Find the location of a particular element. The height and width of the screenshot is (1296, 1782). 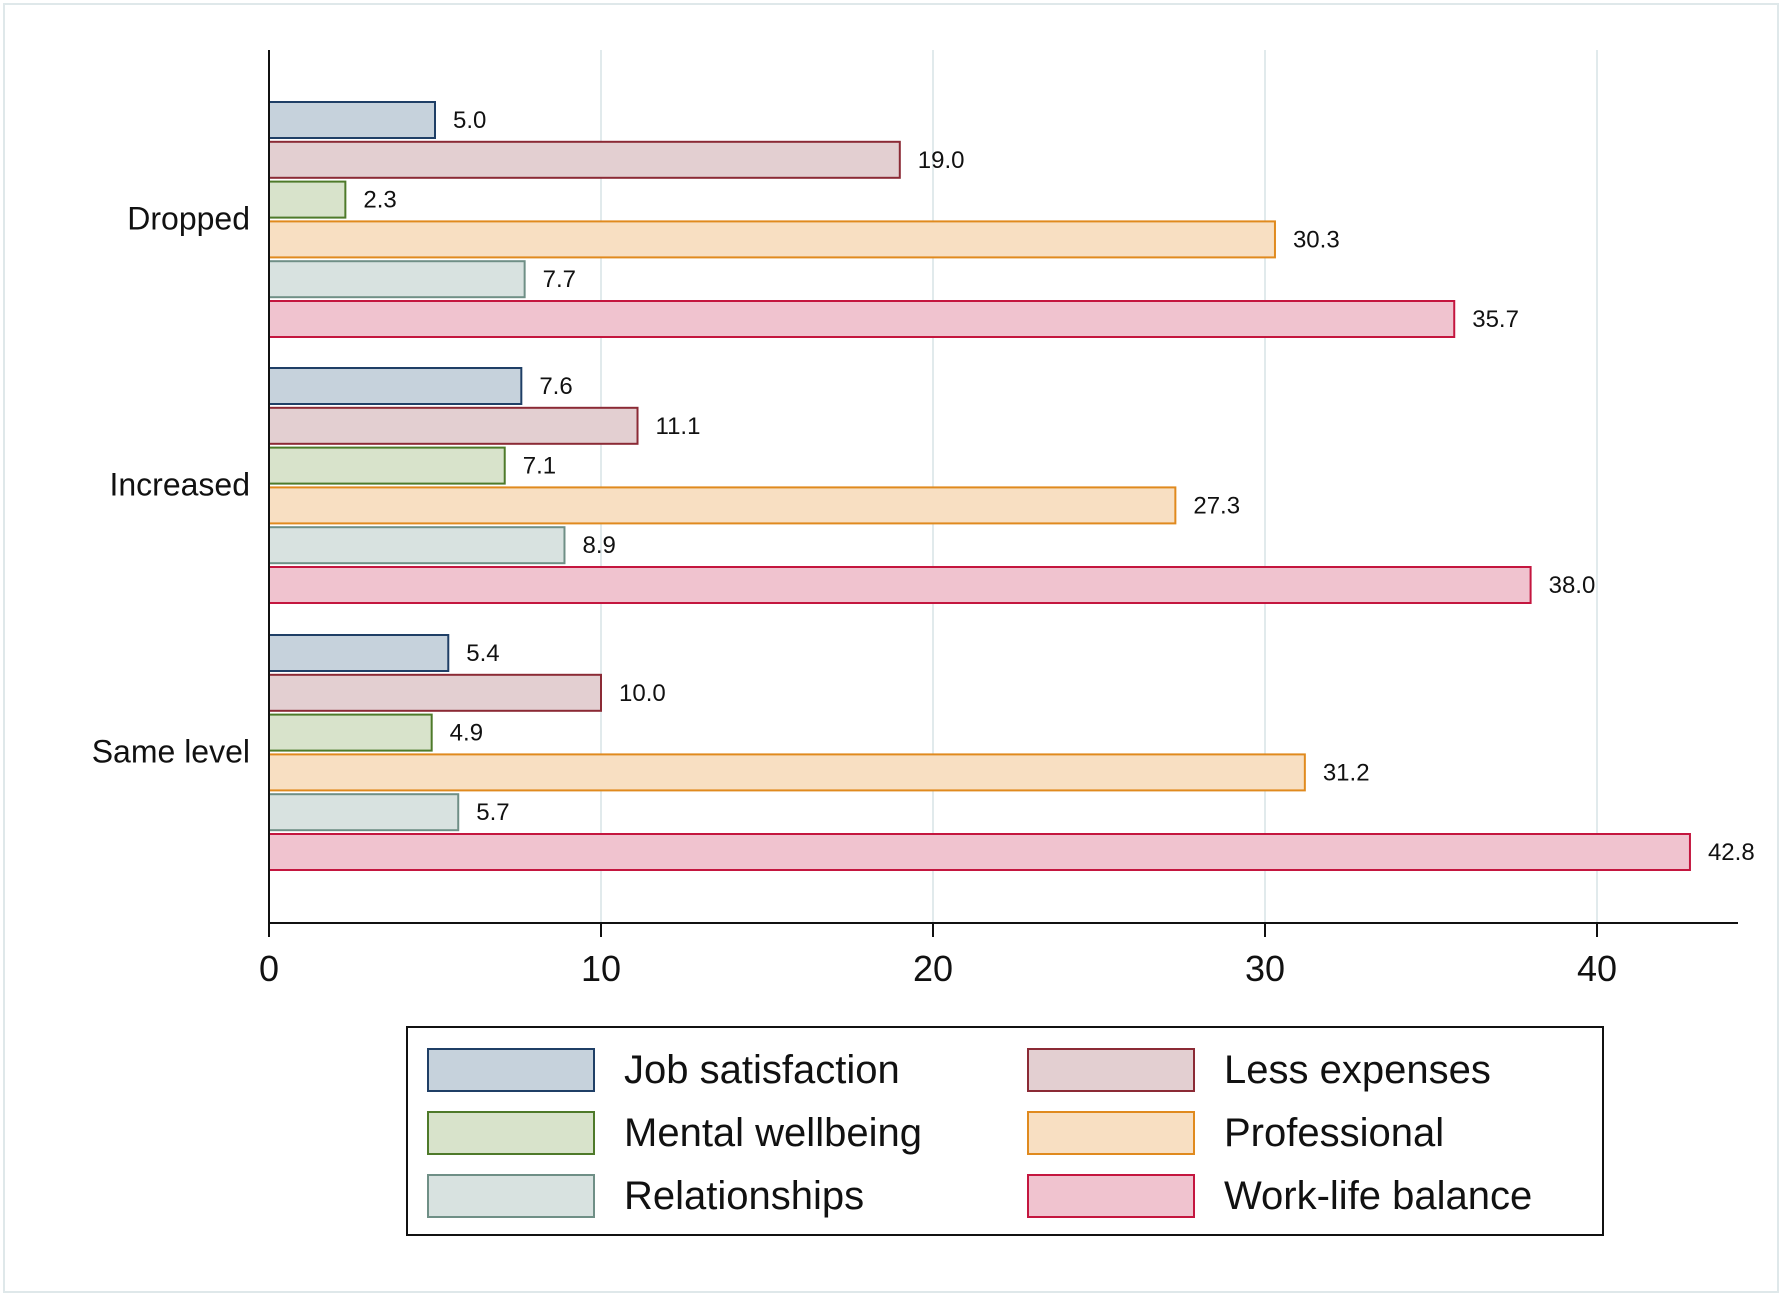

y-category-label: Dropped is located at coordinates (188, 218).